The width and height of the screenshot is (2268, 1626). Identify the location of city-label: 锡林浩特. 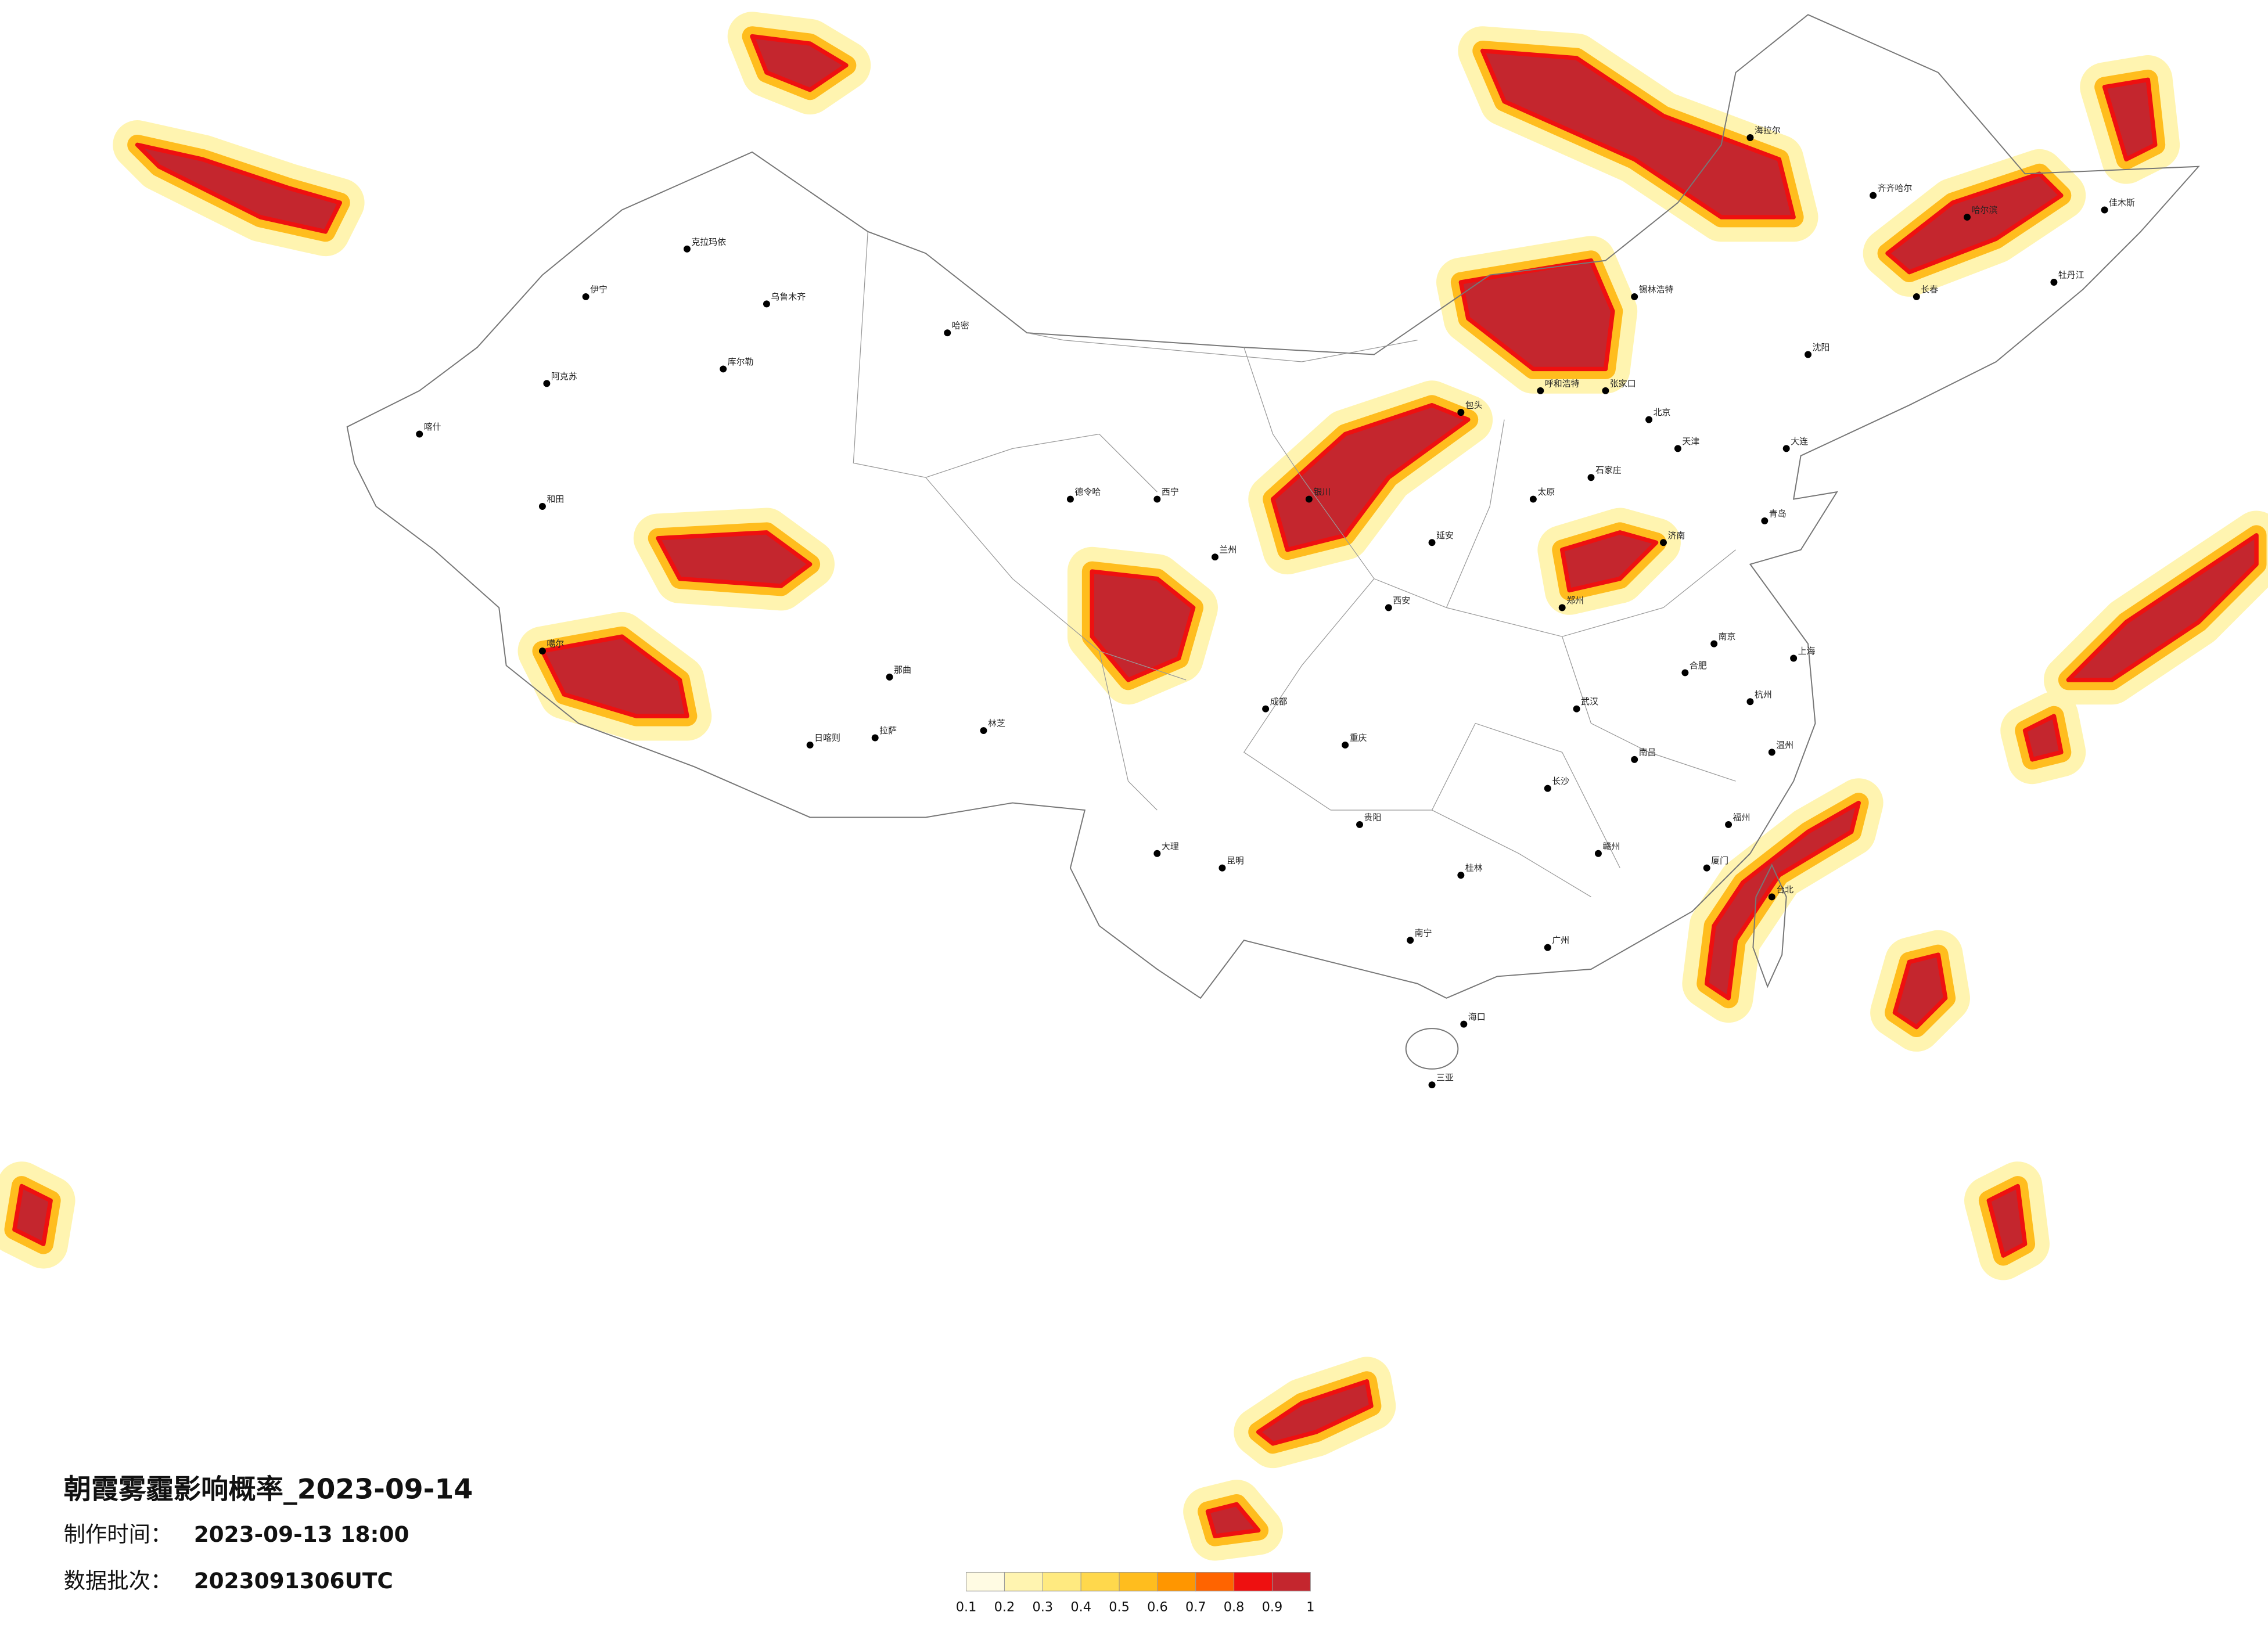
(1656, 289).